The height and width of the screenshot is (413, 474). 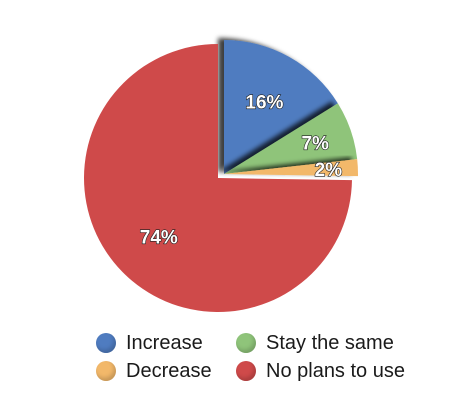 What do you see at coordinates (169, 370) in the screenshot?
I see `legend-label-decrease: Decrease` at bounding box center [169, 370].